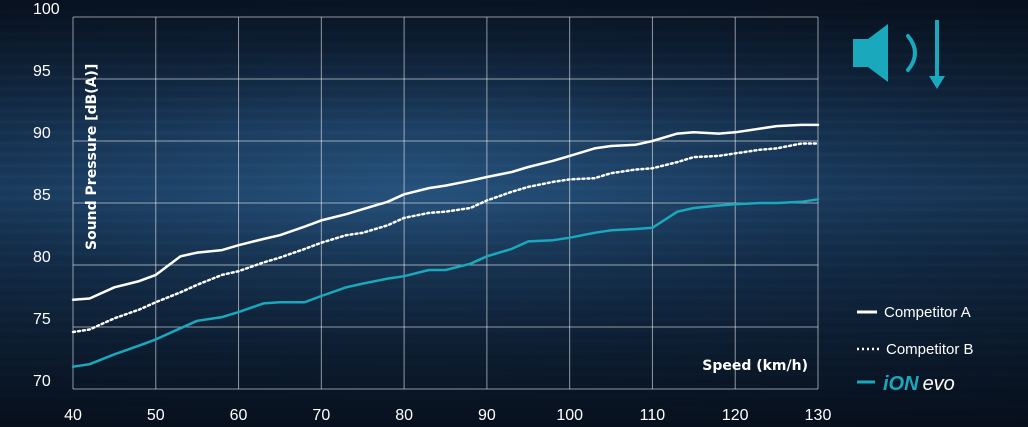 The height and width of the screenshot is (427, 1028). Describe the element at coordinates (156, 415) in the screenshot. I see `x-tick-label: 50` at that location.